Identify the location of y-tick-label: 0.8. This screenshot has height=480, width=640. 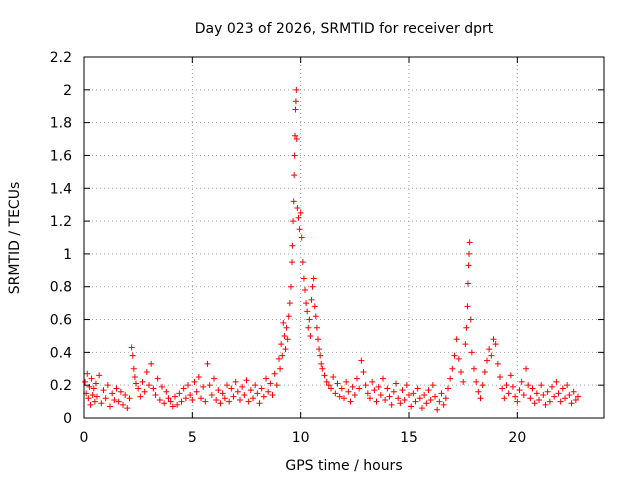
(61, 288).